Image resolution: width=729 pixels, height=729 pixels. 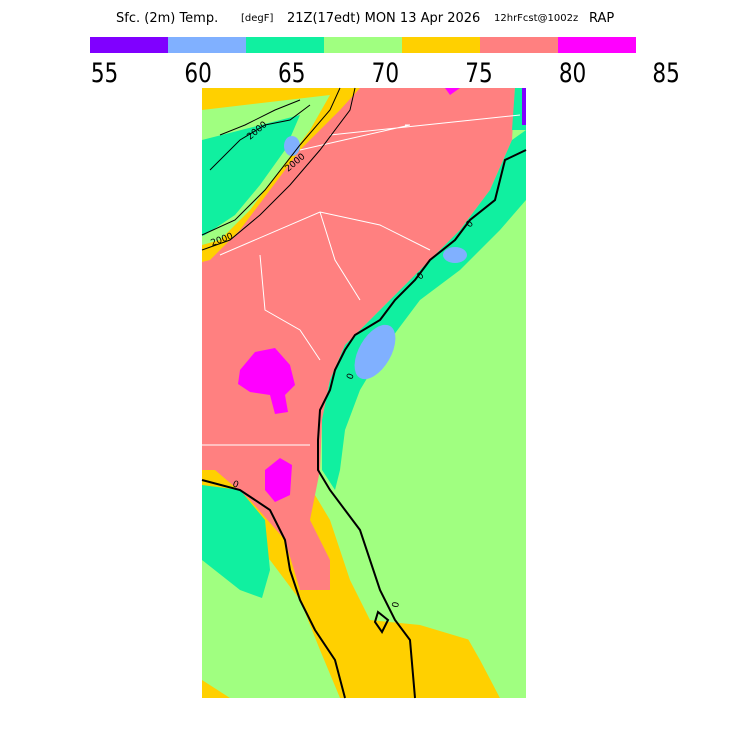 I want to click on colorbar: 5560657075808590, so click(x=385, y=63).